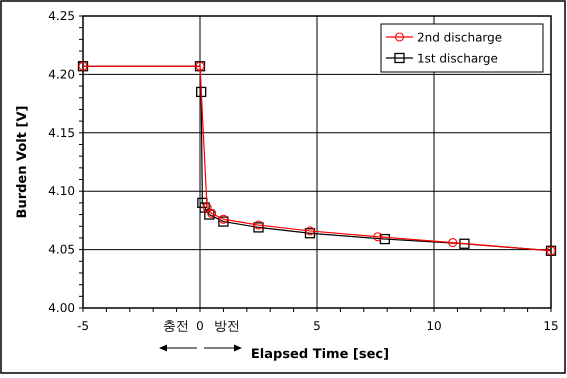  What do you see at coordinates (61, 191) in the screenshot?
I see `y-tick-label: 4.10` at bounding box center [61, 191].